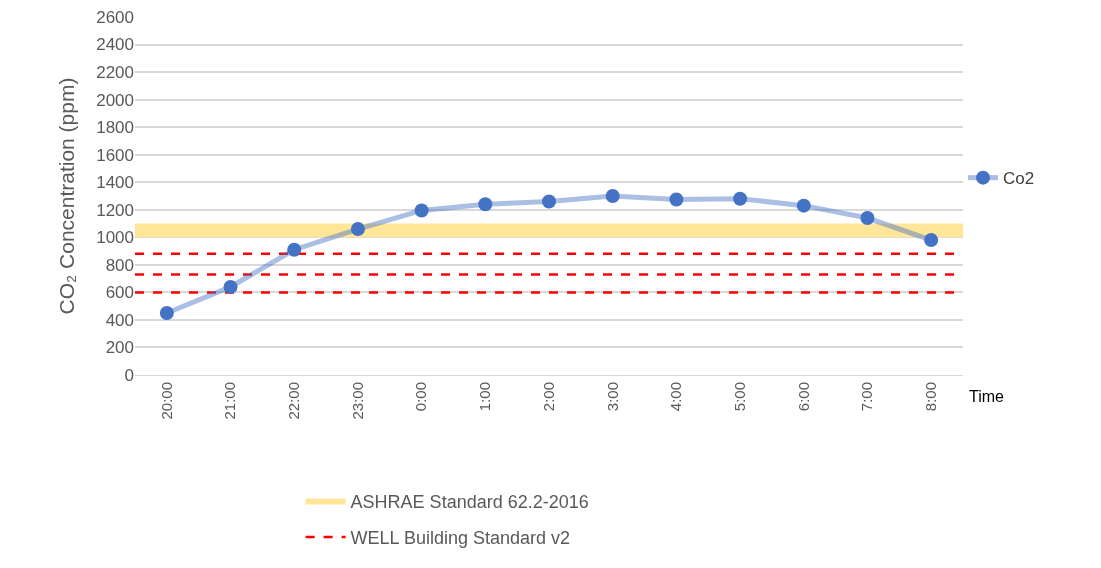 This screenshot has width=1101, height=568. Describe the element at coordinates (115, 100) in the screenshot. I see `y-tick-label: 2000` at that location.